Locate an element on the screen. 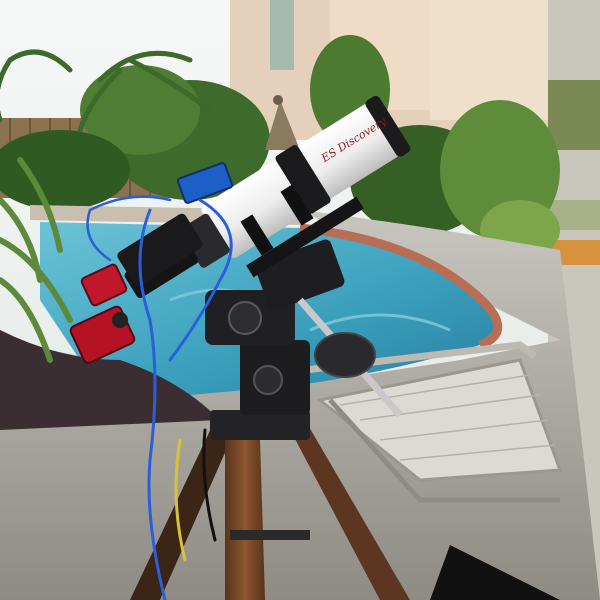 The image size is (600, 600). patio-umbrella is located at coordinates (282, 122).